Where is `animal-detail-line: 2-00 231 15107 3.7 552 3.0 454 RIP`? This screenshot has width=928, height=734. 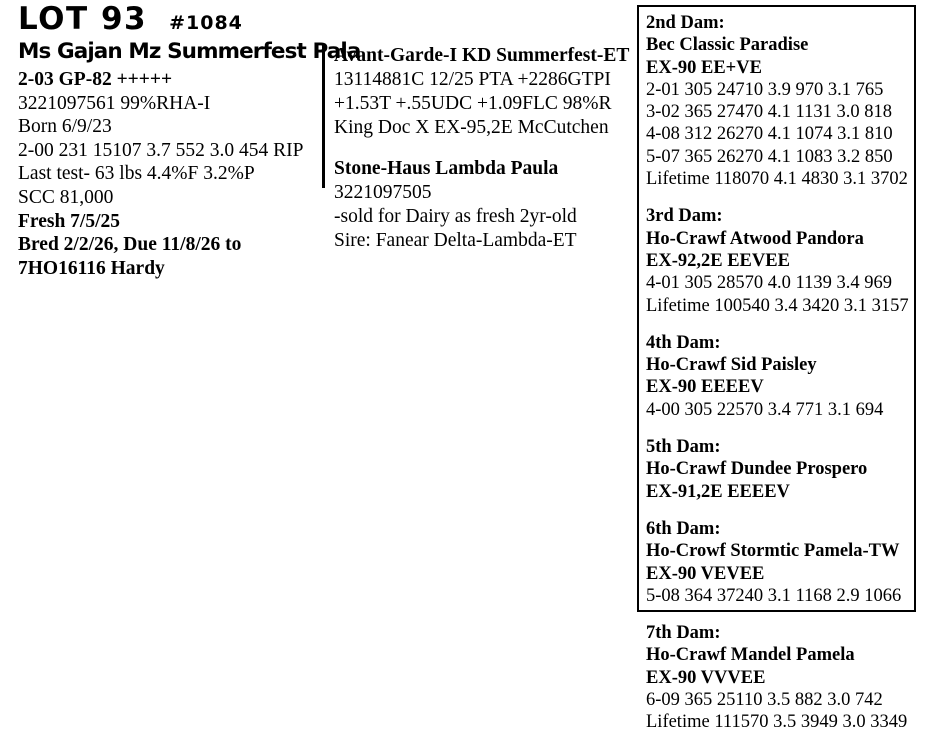
animal-detail-line: 2-00 231 15107 3.7 552 3.0 454 RIP is located at coordinates (161, 150).